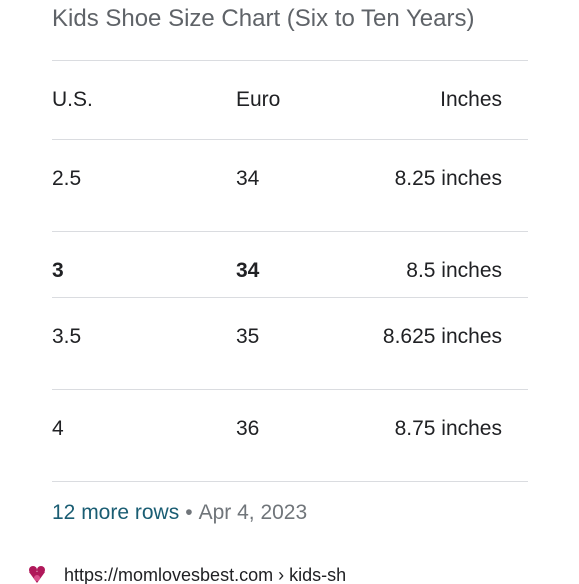 Image resolution: width=579 pixels, height=584 pixels. I want to click on snippet-title: Kids Shoe Size Chart (Six to Ten Years), so click(263, 18).